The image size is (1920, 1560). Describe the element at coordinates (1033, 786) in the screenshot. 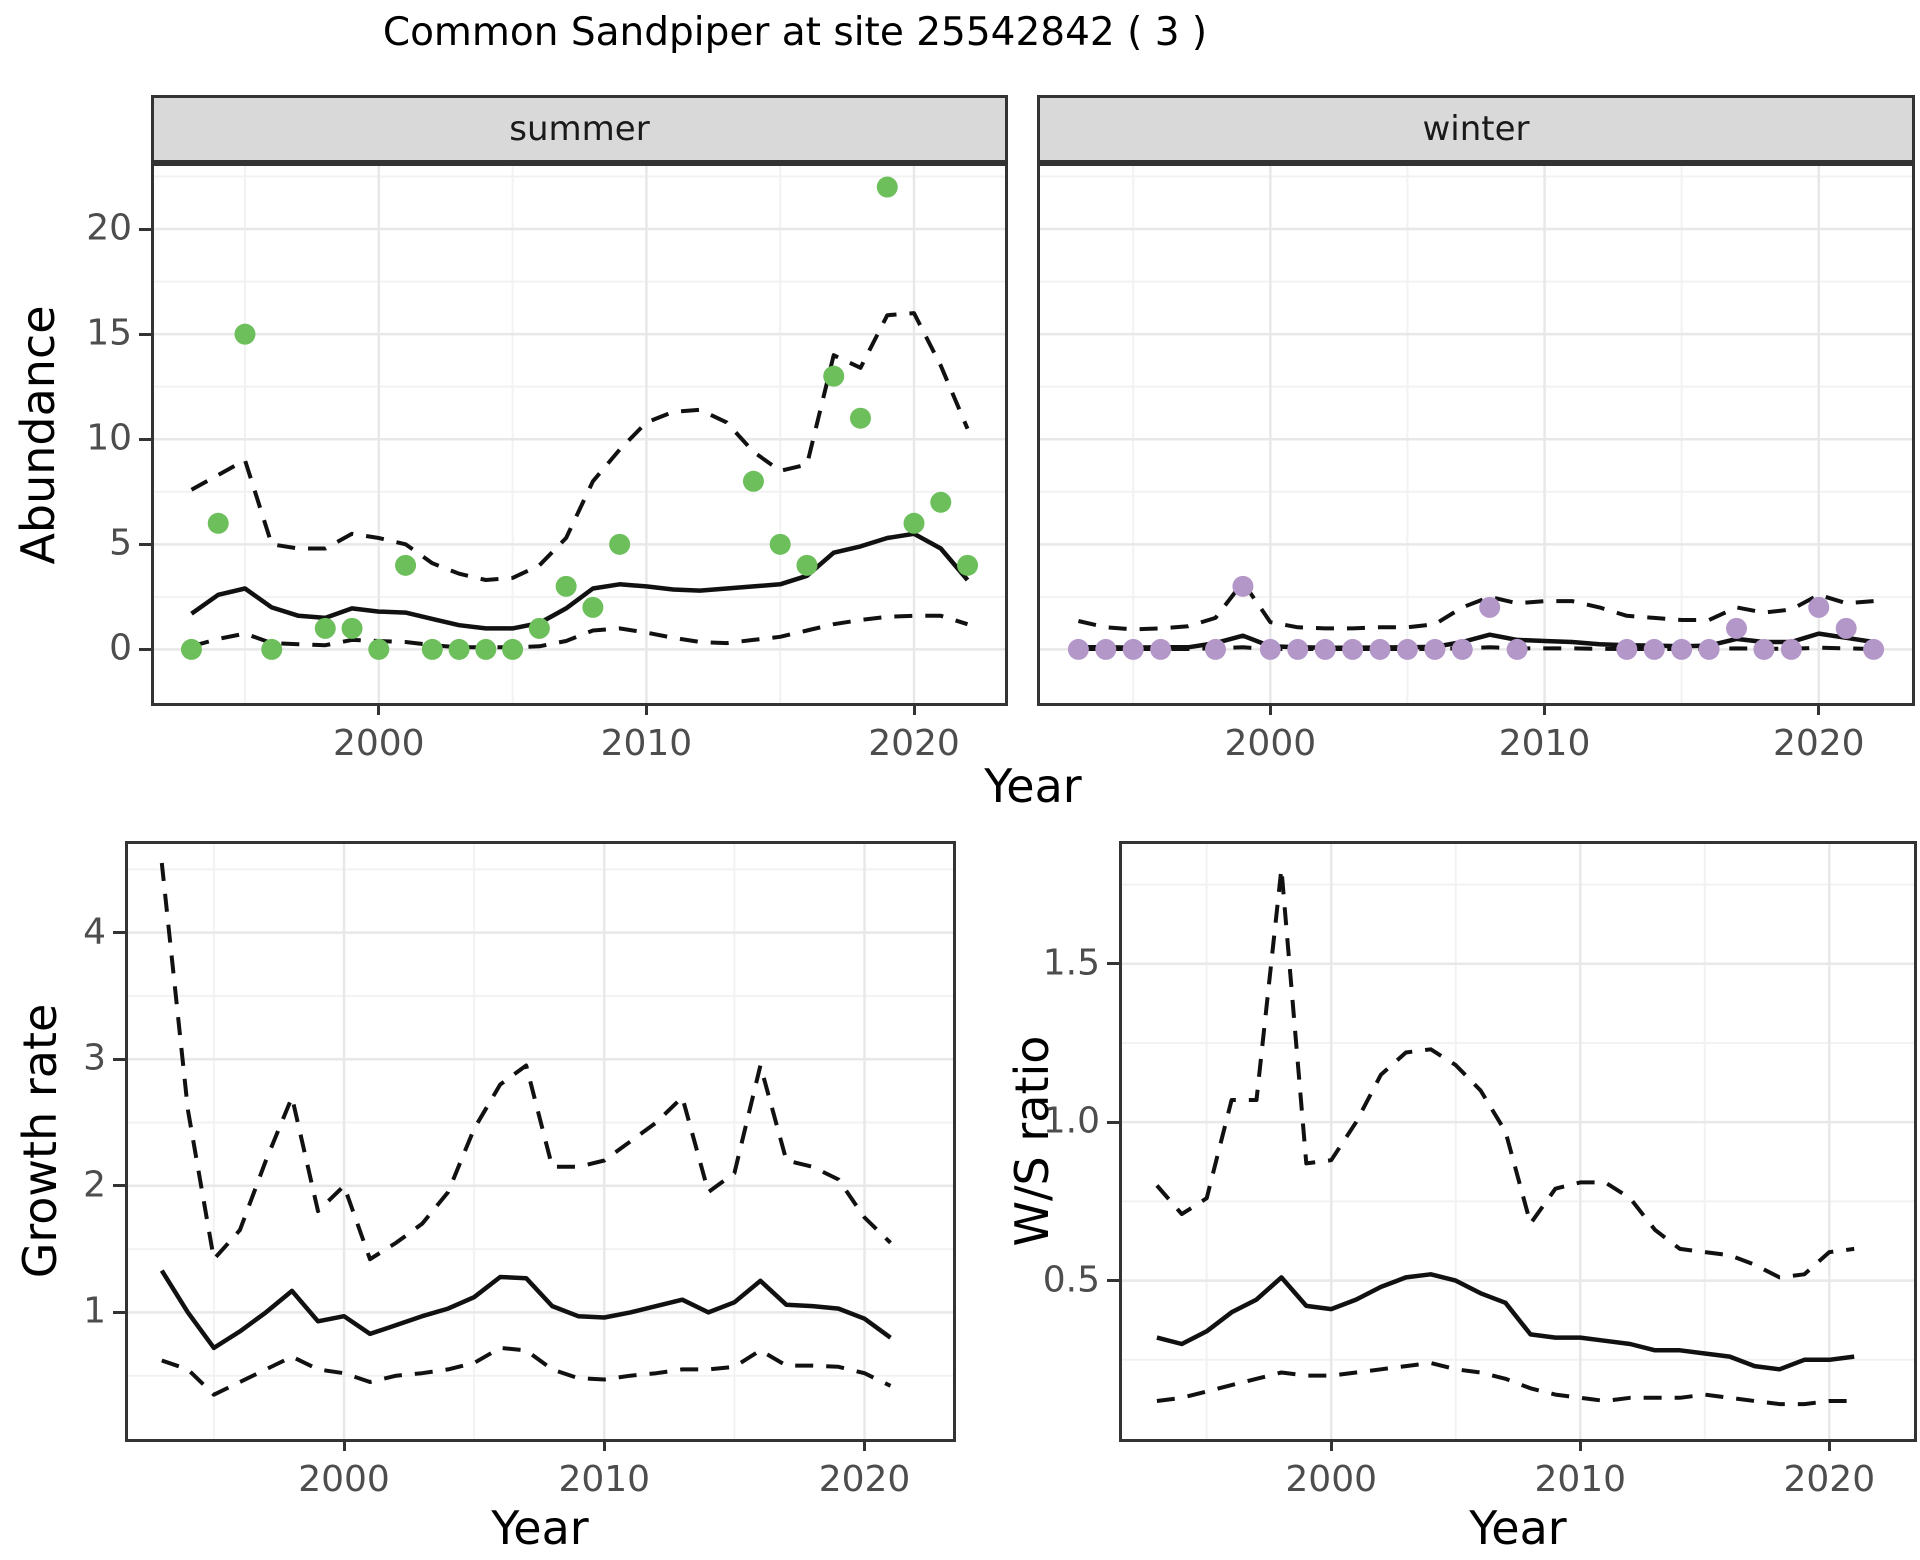

I see `x-axis-title-year-top: Year` at that location.